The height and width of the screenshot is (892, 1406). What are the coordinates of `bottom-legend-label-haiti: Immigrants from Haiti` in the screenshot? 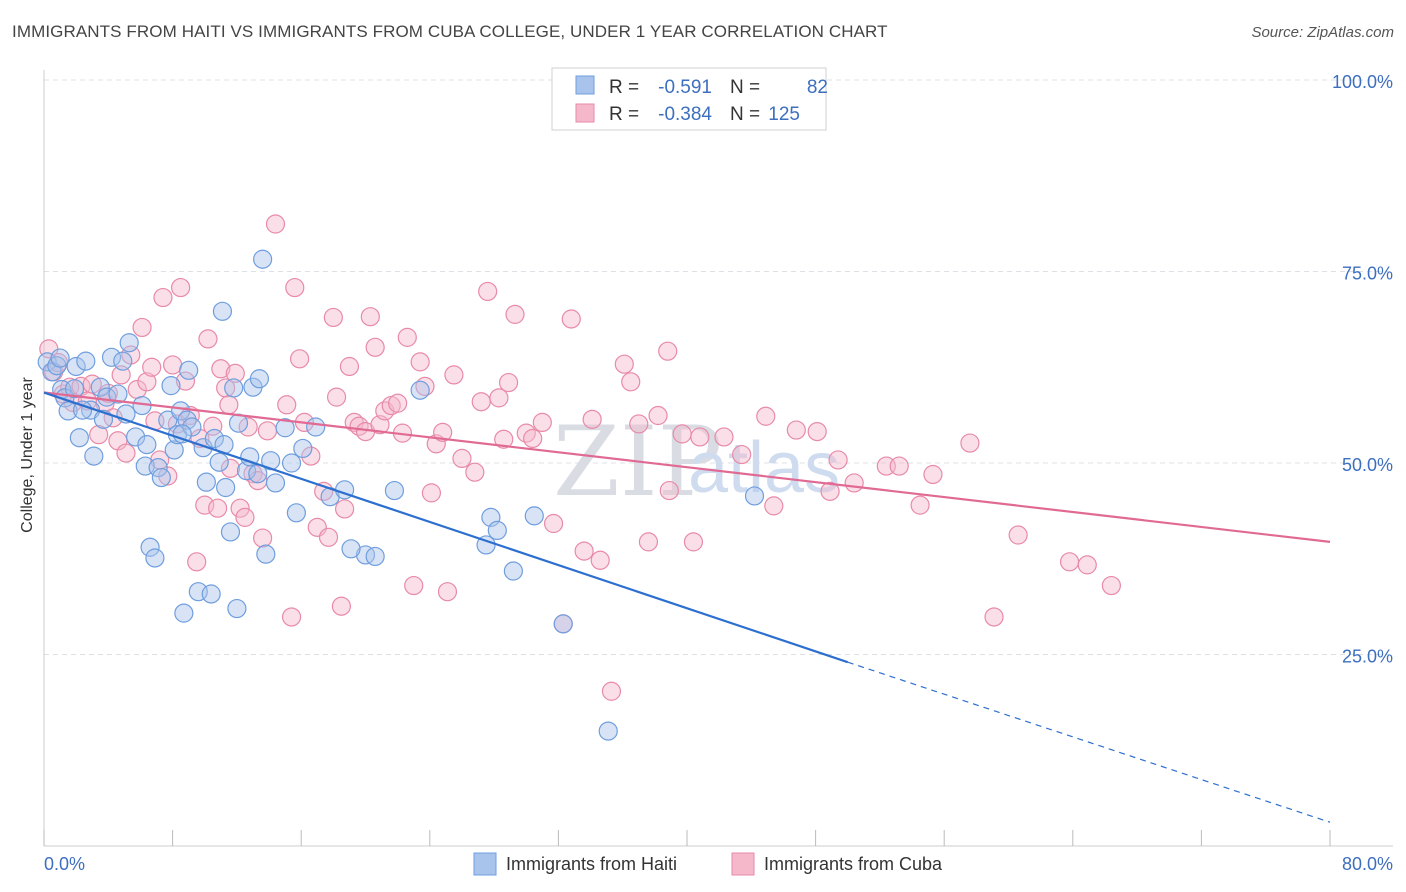 It's located at (591, 864).